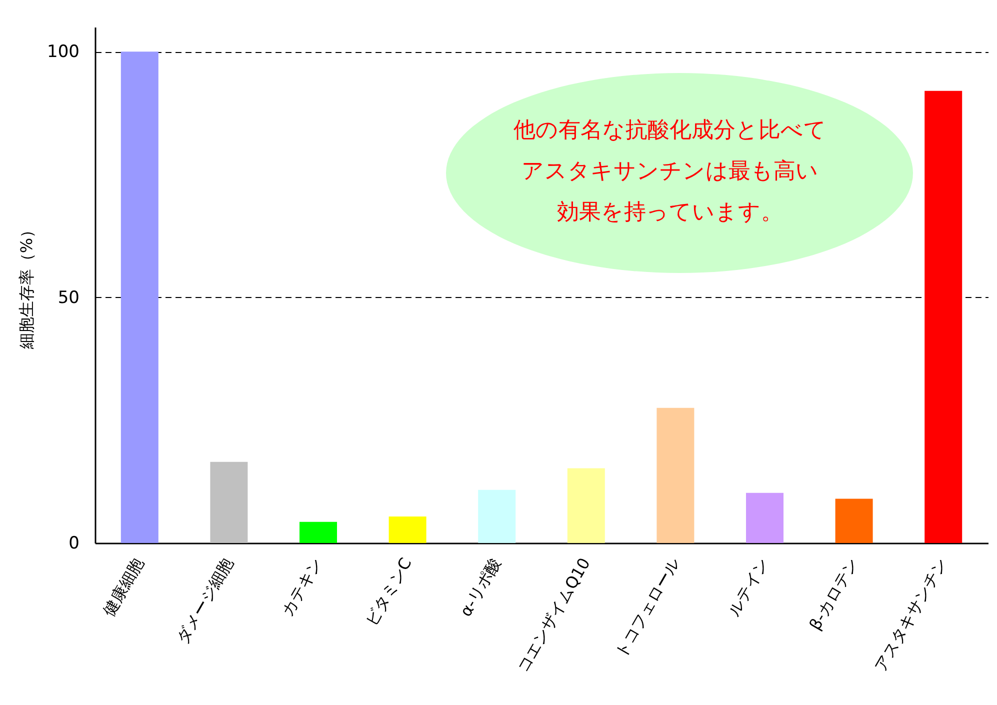 The height and width of the screenshot is (705, 997). I want to click on x-tick-label: ダメージ細胞, so click(204, 601).